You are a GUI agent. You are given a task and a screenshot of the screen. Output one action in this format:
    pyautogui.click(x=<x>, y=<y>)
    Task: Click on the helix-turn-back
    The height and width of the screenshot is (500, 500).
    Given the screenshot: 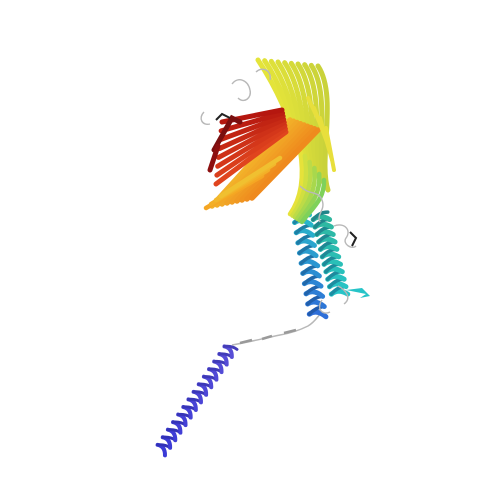 What is the action you would take?
    pyautogui.click(x=230, y=347)
    